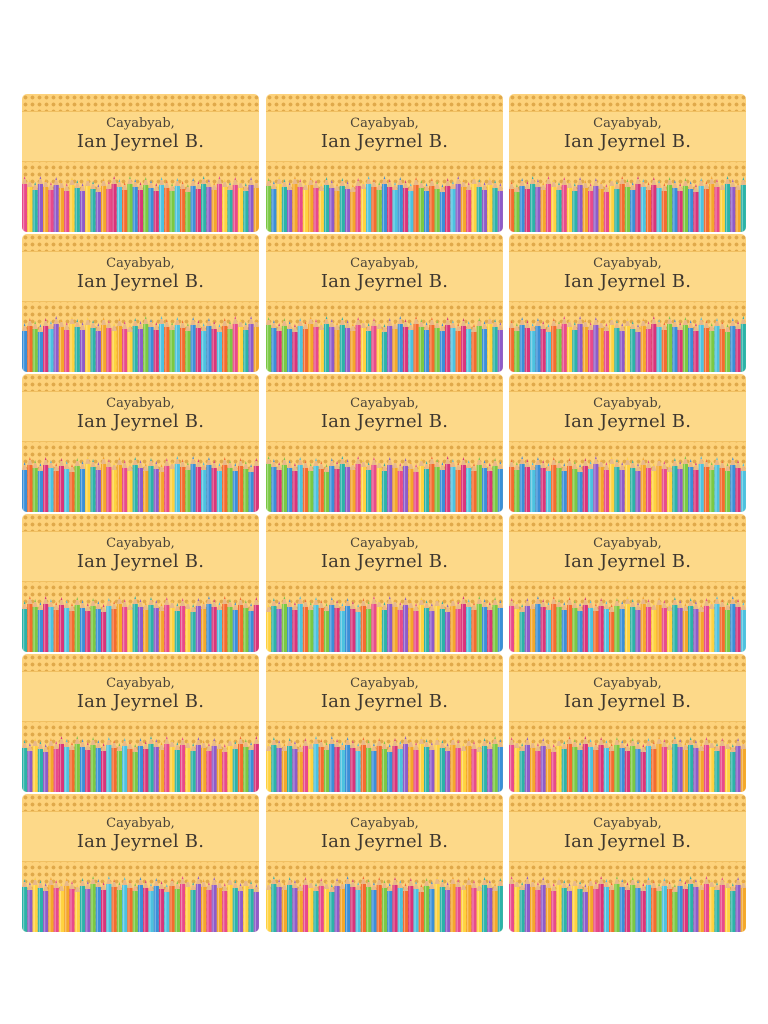 Image resolution: width=768 pixels, height=1024 pixels. I want to click on name-label: Cayabyab, Ian Jeyrnel B., so click(384, 303).